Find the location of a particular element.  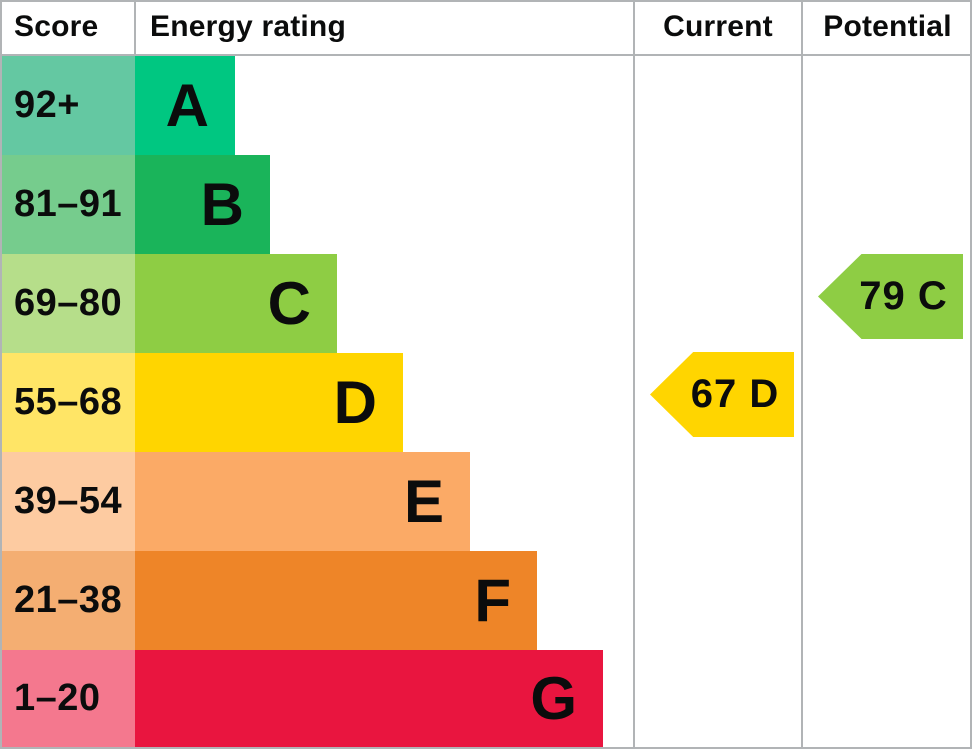

rating-band-g: G is located at coordinates (369, 698).